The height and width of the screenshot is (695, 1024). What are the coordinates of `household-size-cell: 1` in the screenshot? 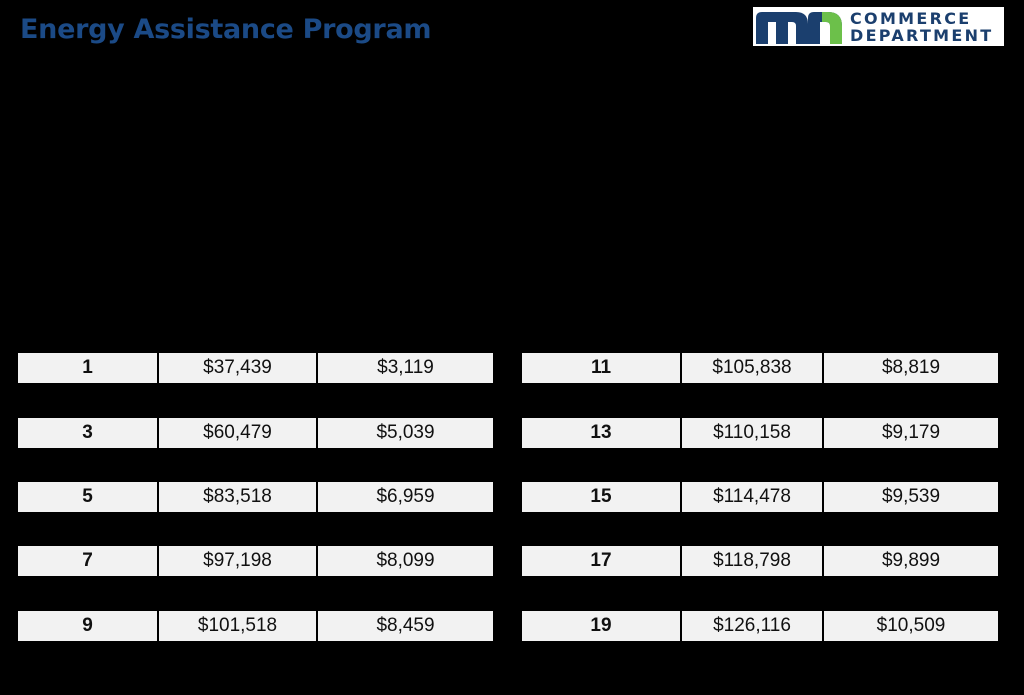 It's located at (87, 368).